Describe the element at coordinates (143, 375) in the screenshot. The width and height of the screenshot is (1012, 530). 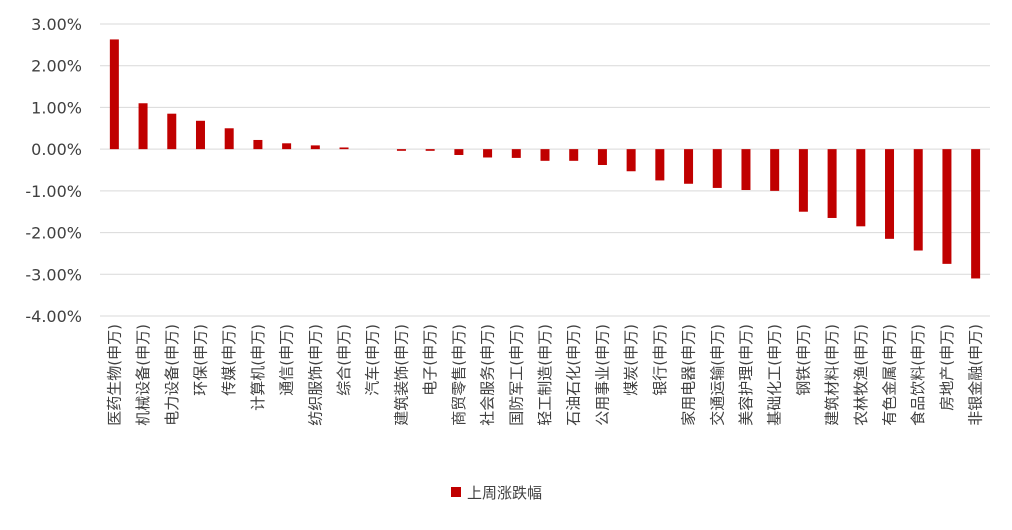
I see `x-tick-label: 机械设备(申万)` at that location.